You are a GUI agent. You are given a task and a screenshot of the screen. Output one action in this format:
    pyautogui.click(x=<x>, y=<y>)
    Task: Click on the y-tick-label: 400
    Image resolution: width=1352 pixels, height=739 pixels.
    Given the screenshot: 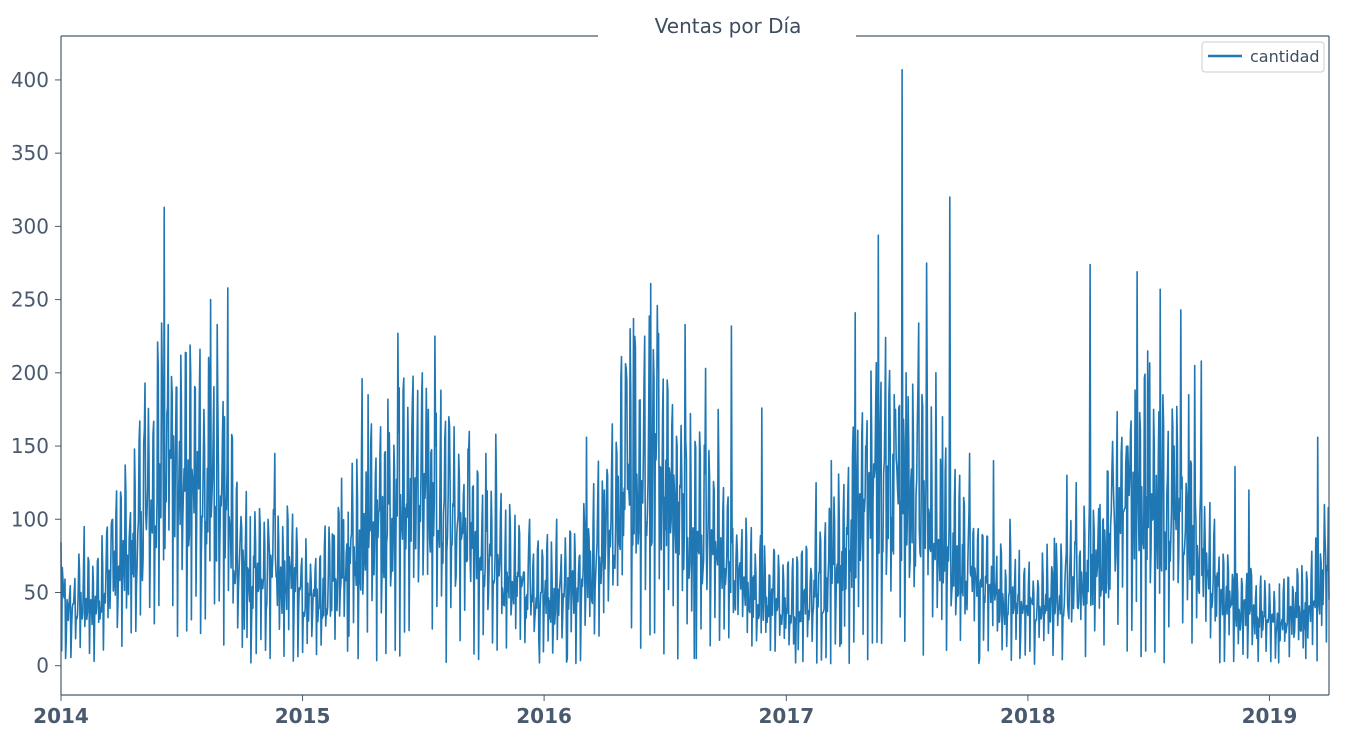 What is the action you would take?
    pyautogui.click(x=30, y=80)
    